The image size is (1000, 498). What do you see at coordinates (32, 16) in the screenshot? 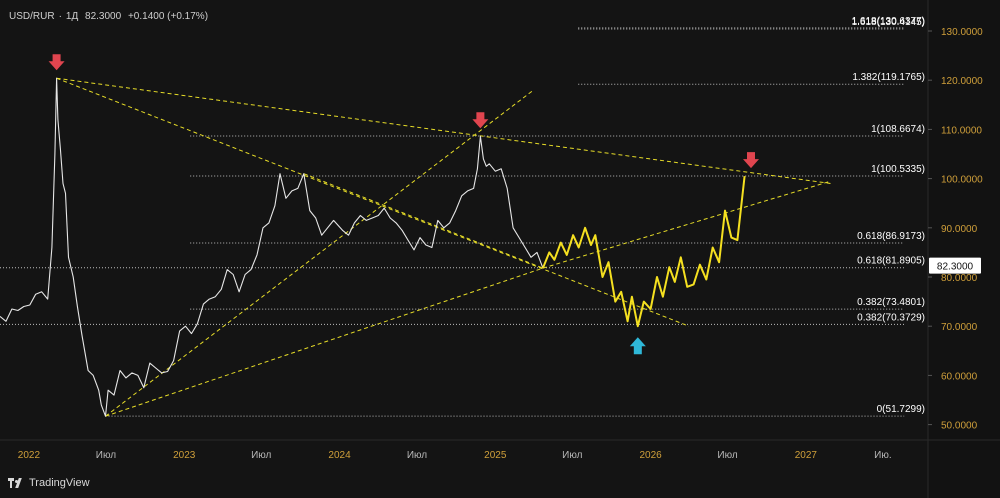
I see `symbol-name: USD/RUR` at bounding box center [32, 16].